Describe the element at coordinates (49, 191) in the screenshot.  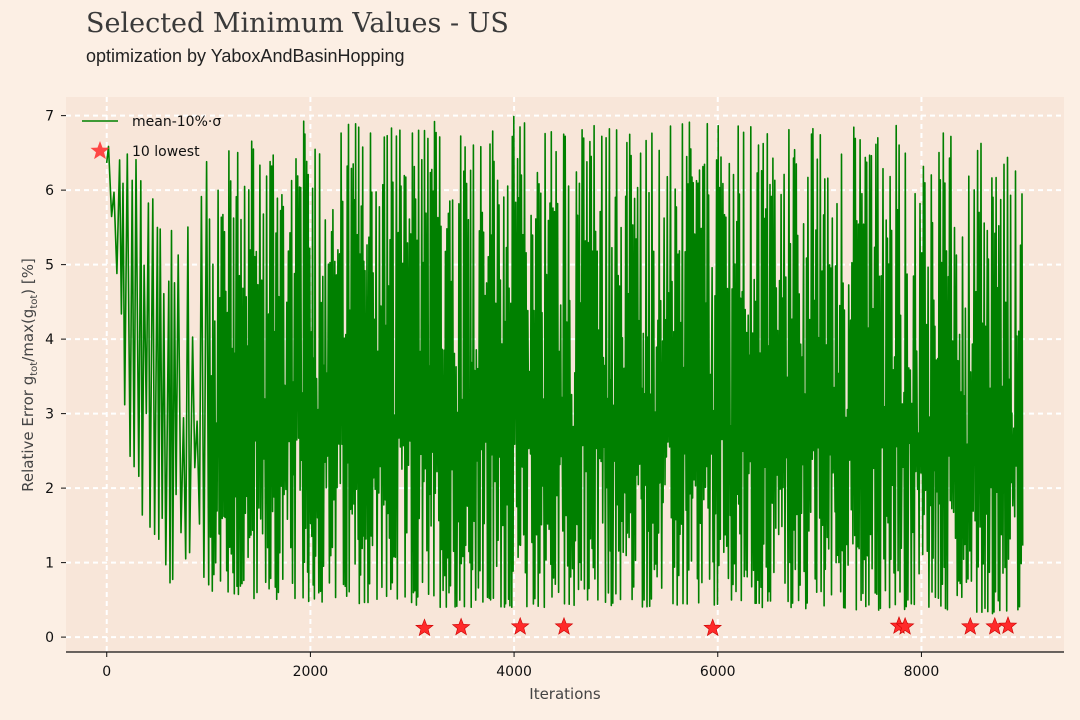
I see `y-tick-label: 6` at that location.